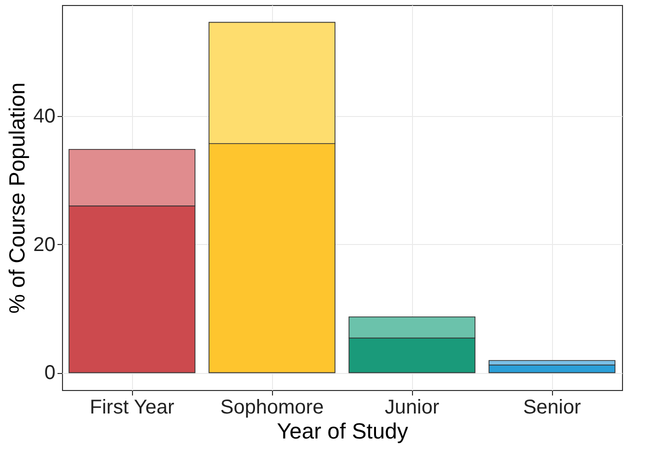  What do you see at coordinates (50, 373) in the screenshot?
I see `y-tick-label: 0` at bounding box center [50, 373].